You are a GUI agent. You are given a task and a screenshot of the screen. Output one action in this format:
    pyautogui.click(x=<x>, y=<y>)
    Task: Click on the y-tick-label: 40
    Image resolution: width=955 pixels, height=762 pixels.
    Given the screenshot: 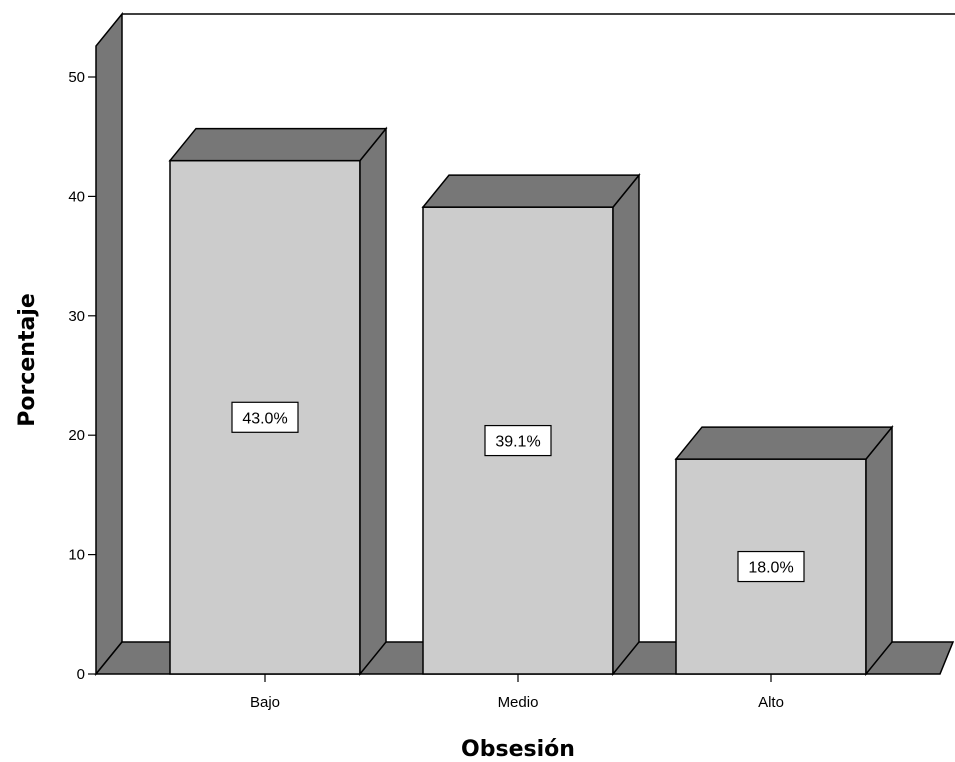 What is the action you would take?
    pyautogui.click(x=76, y=196)
    